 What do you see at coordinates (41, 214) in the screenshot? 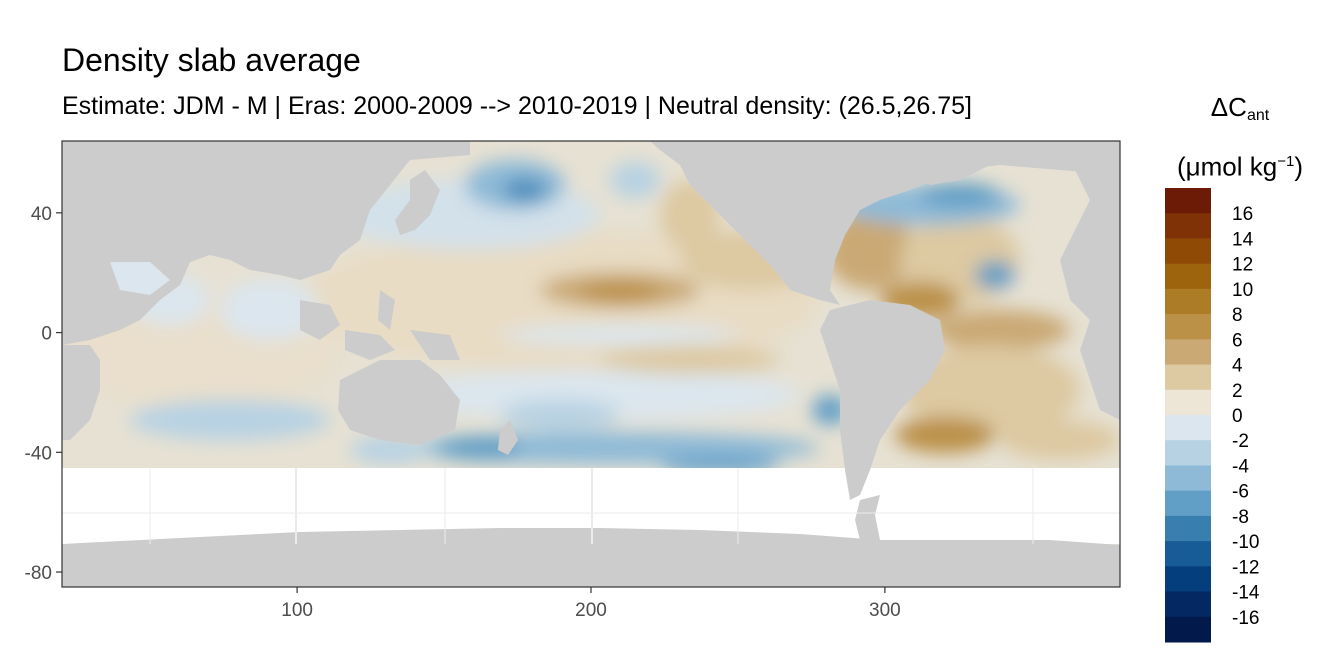
I see `y-tick-label: 40` at bounding box center [41, 214].